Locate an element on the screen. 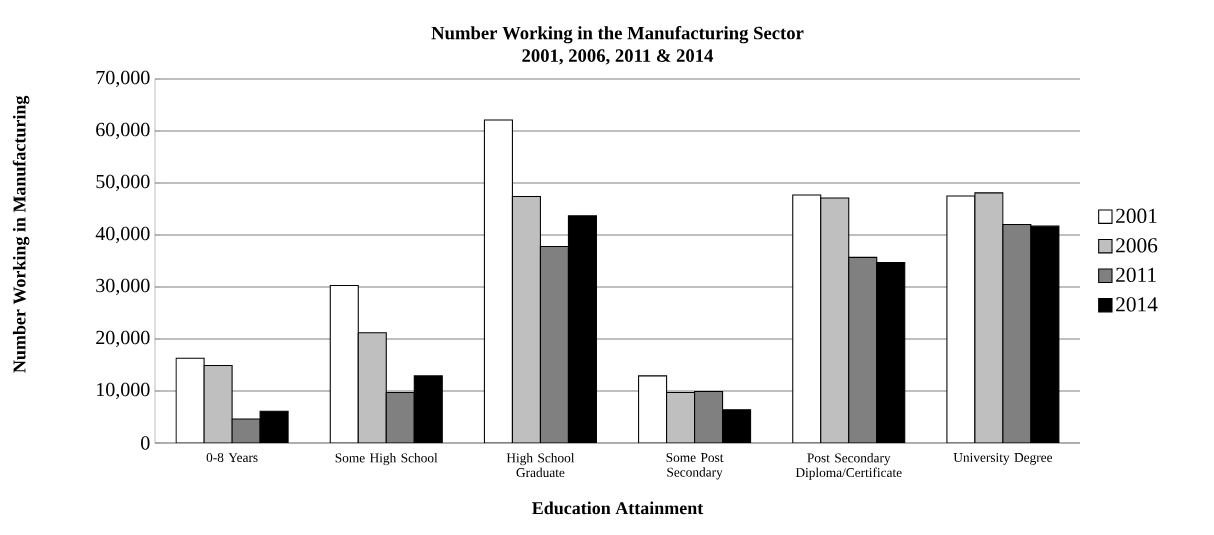  y-tick-label: 40,000 is located at coordinates (122, 235).